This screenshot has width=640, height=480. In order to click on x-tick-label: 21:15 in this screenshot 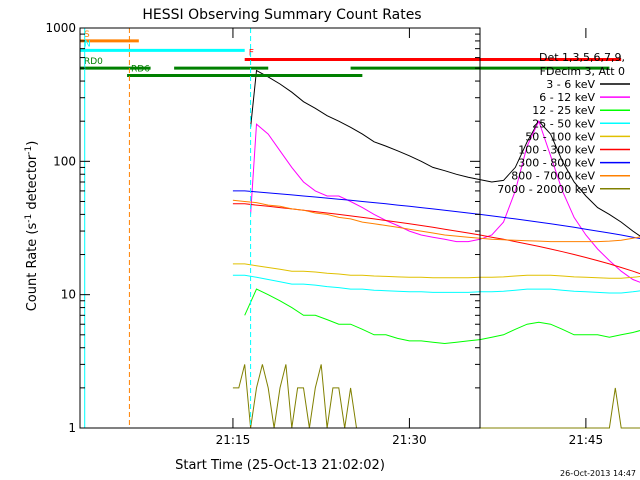, I will do `click(233, 440)`.